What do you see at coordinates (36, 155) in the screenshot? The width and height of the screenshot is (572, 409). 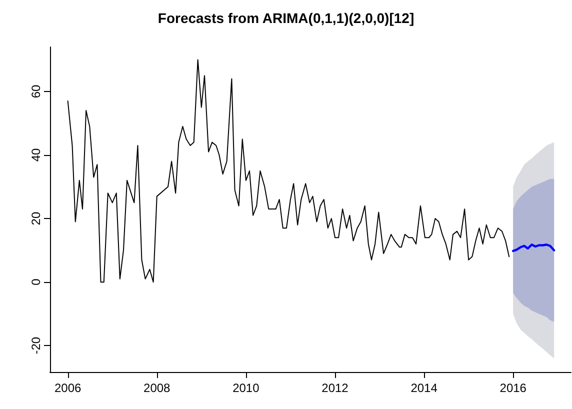 I see `y-tick-label: 40` at bounding box center [36, 155].